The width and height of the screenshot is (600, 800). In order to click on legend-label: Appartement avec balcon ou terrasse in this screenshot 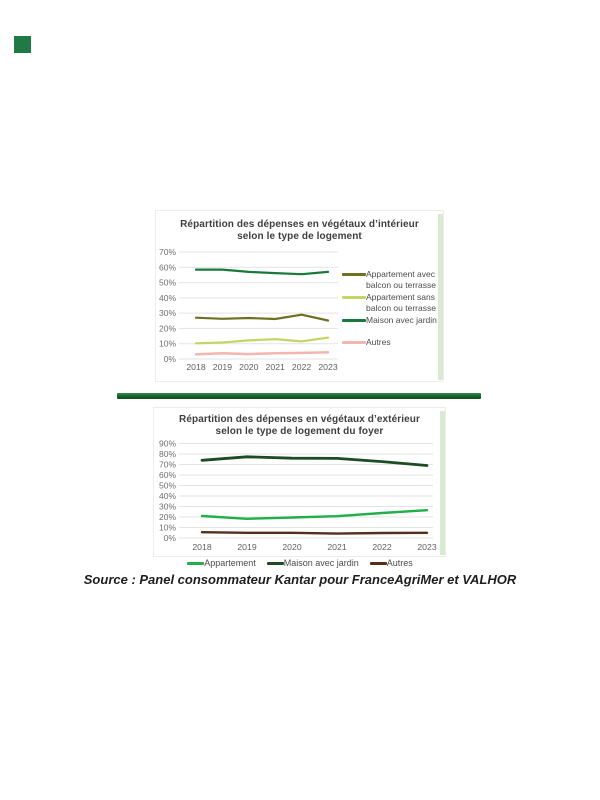, I will do `click(401, 279)`.